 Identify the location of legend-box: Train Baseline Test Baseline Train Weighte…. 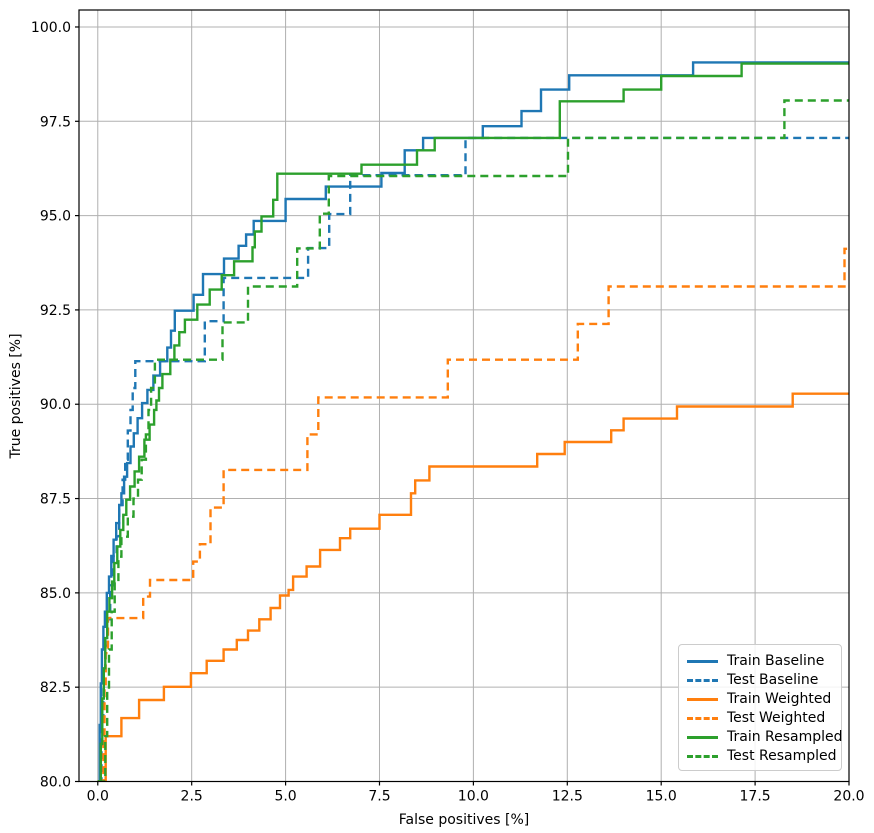
(760, 707).